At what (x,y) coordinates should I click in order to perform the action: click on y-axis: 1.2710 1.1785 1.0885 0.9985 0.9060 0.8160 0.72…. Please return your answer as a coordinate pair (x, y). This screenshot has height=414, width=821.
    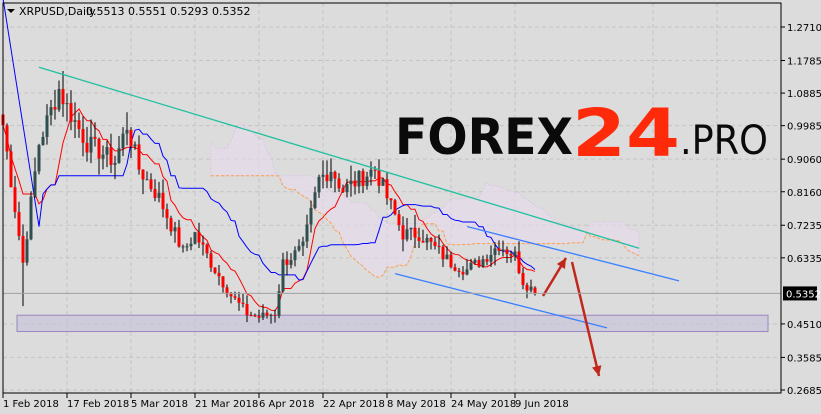
    Looking at the image, I should click on (801, 210).